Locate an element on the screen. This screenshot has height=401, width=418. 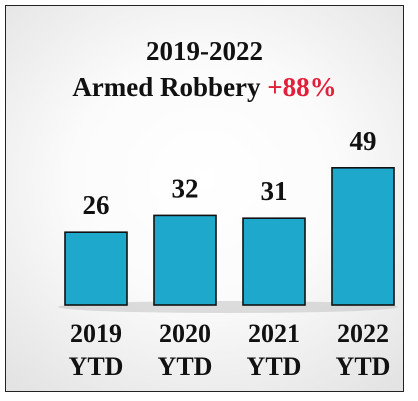
chart-subtitle-line: Armed Robbery +88% is located at coordinates (204, 87).